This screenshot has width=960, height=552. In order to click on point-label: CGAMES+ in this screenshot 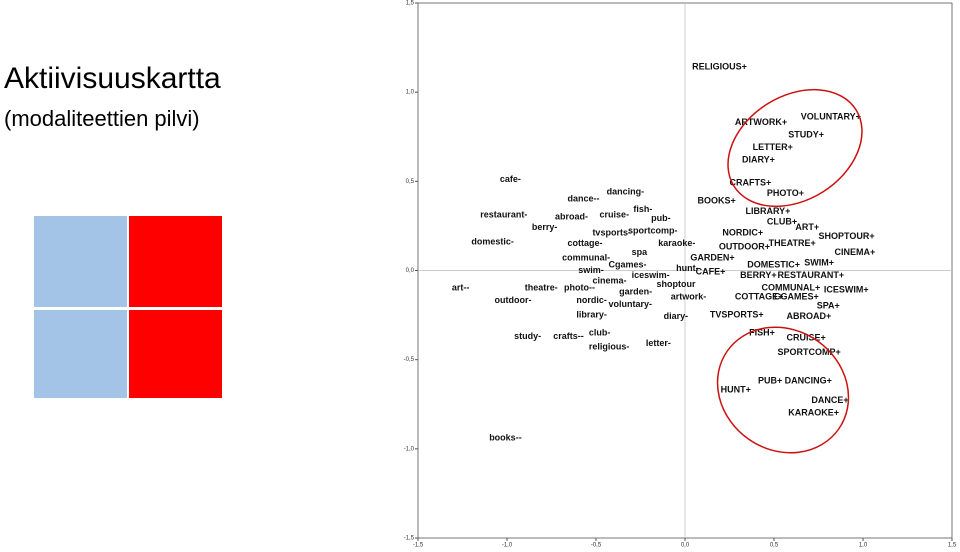, I will do `click(796, 297)`.